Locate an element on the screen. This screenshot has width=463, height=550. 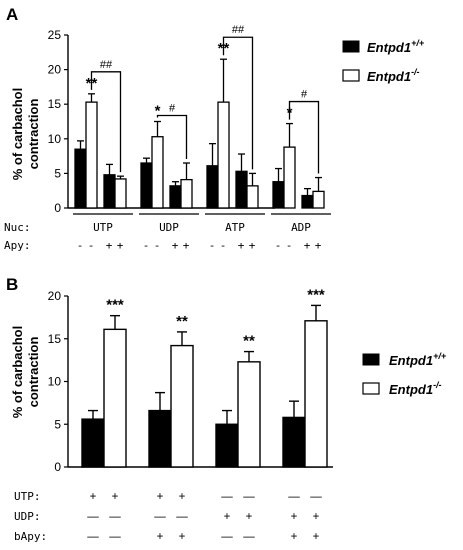
legend-a-ko-label: Entpd1-/- is located at coordinates (393, 75).